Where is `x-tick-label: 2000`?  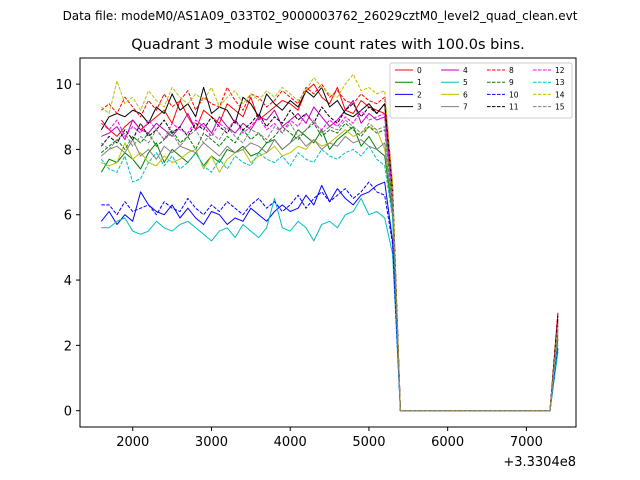 x-tick-label: 2000 is located at coordinates (132, 442).